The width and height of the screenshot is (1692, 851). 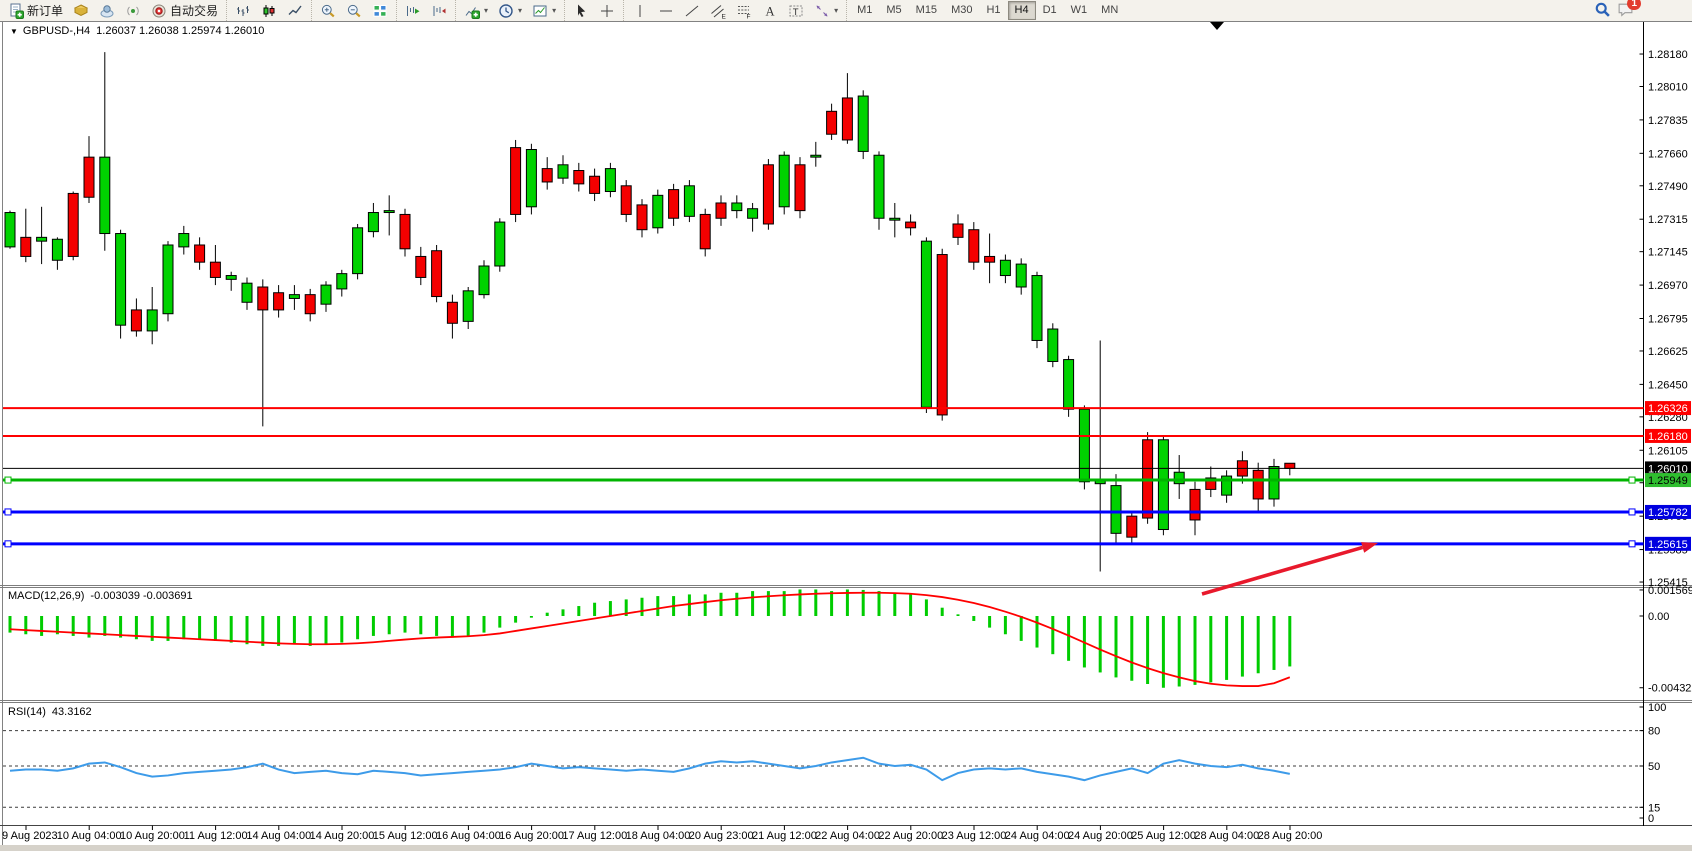 I want to click on toolbar-button-text: A, so click(x=770, y=10).